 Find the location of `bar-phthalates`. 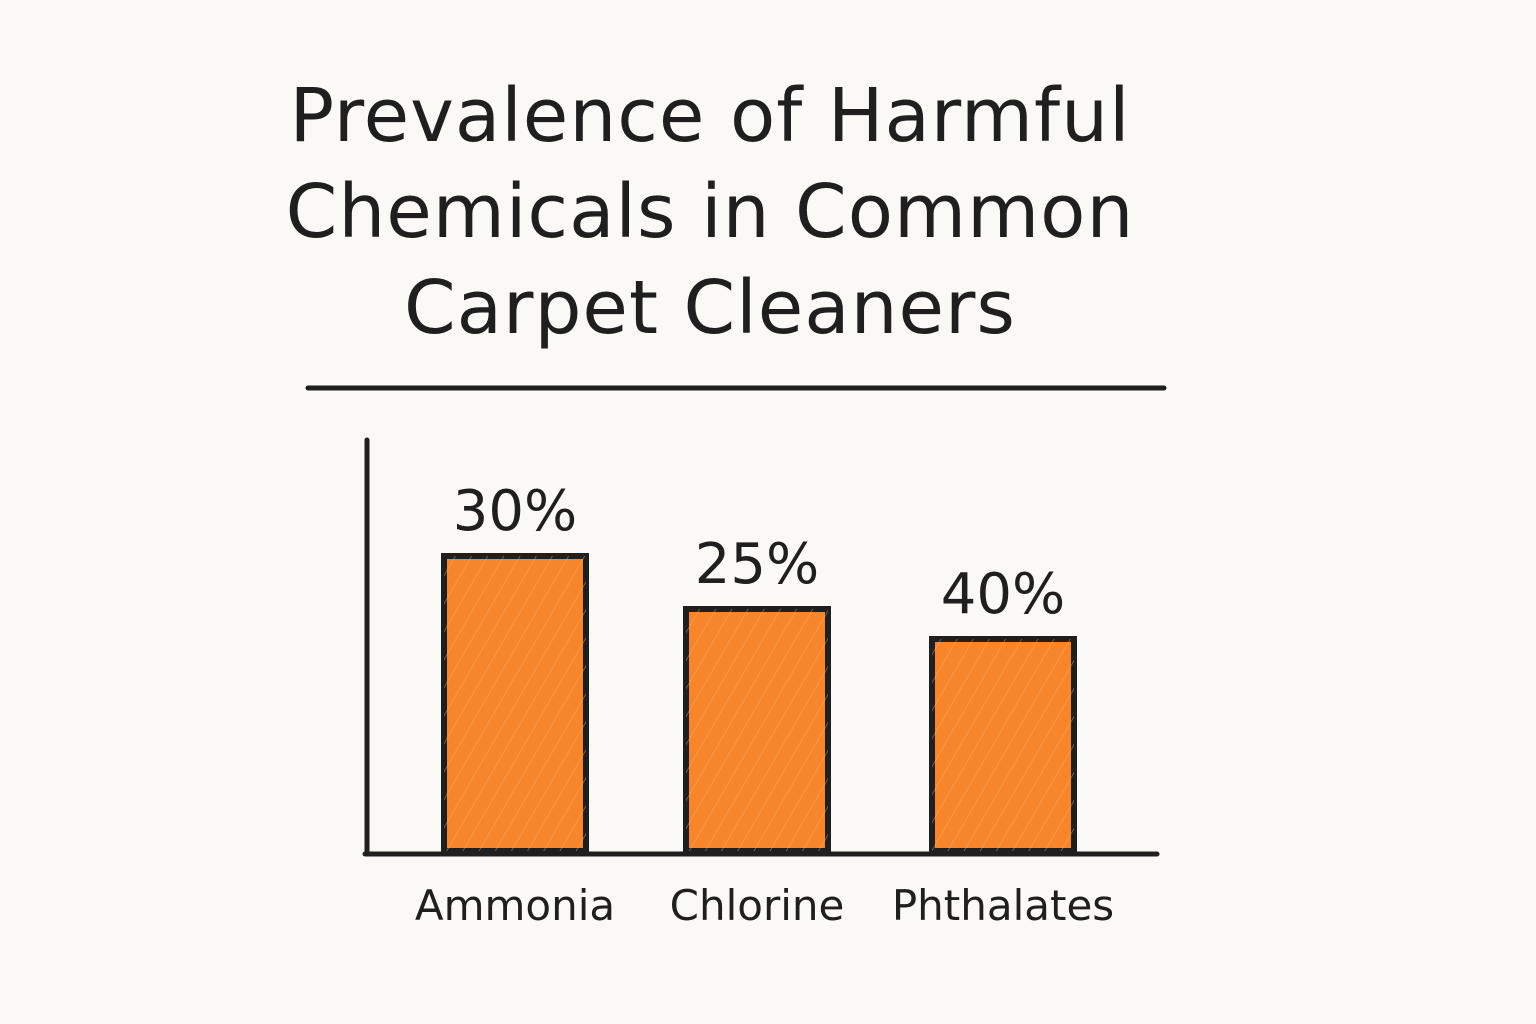

bar-phthalates is located at coordinates (1003, 745).